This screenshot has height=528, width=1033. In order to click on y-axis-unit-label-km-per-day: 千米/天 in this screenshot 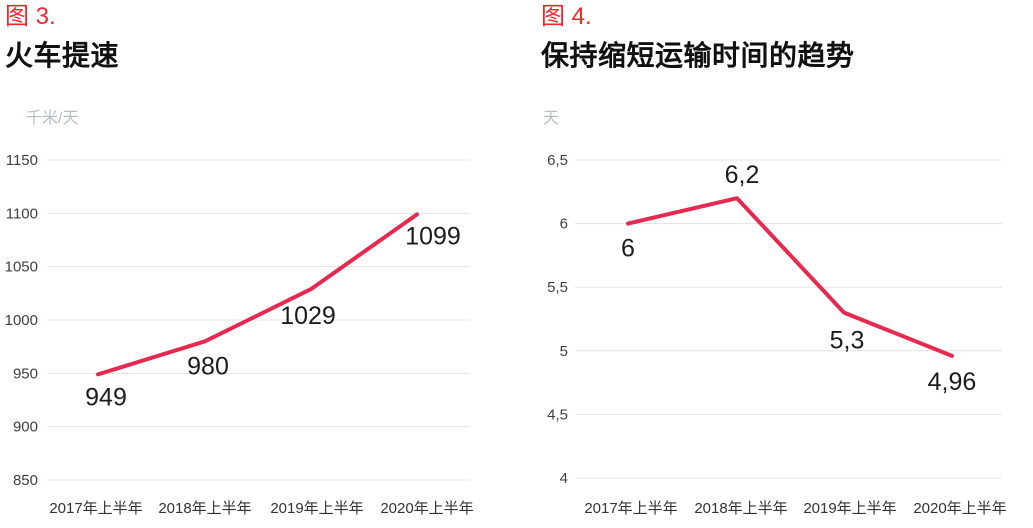, I will do `click(52, 118)`.